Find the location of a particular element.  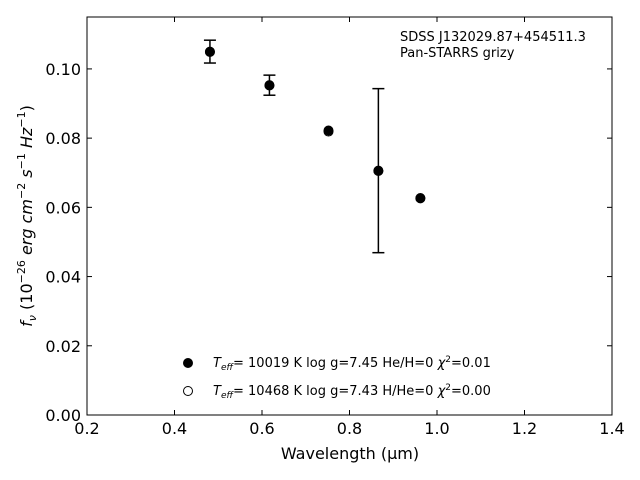

x-tick-label: 1.0 is located at coordinates (436, 428).